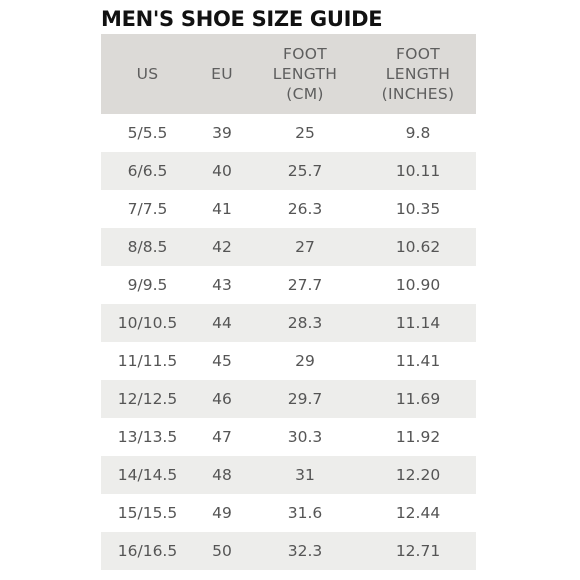 This screenshot has height=580, width=580. I want to click on foot-length-cm-cell: 31, so click(305, 475).